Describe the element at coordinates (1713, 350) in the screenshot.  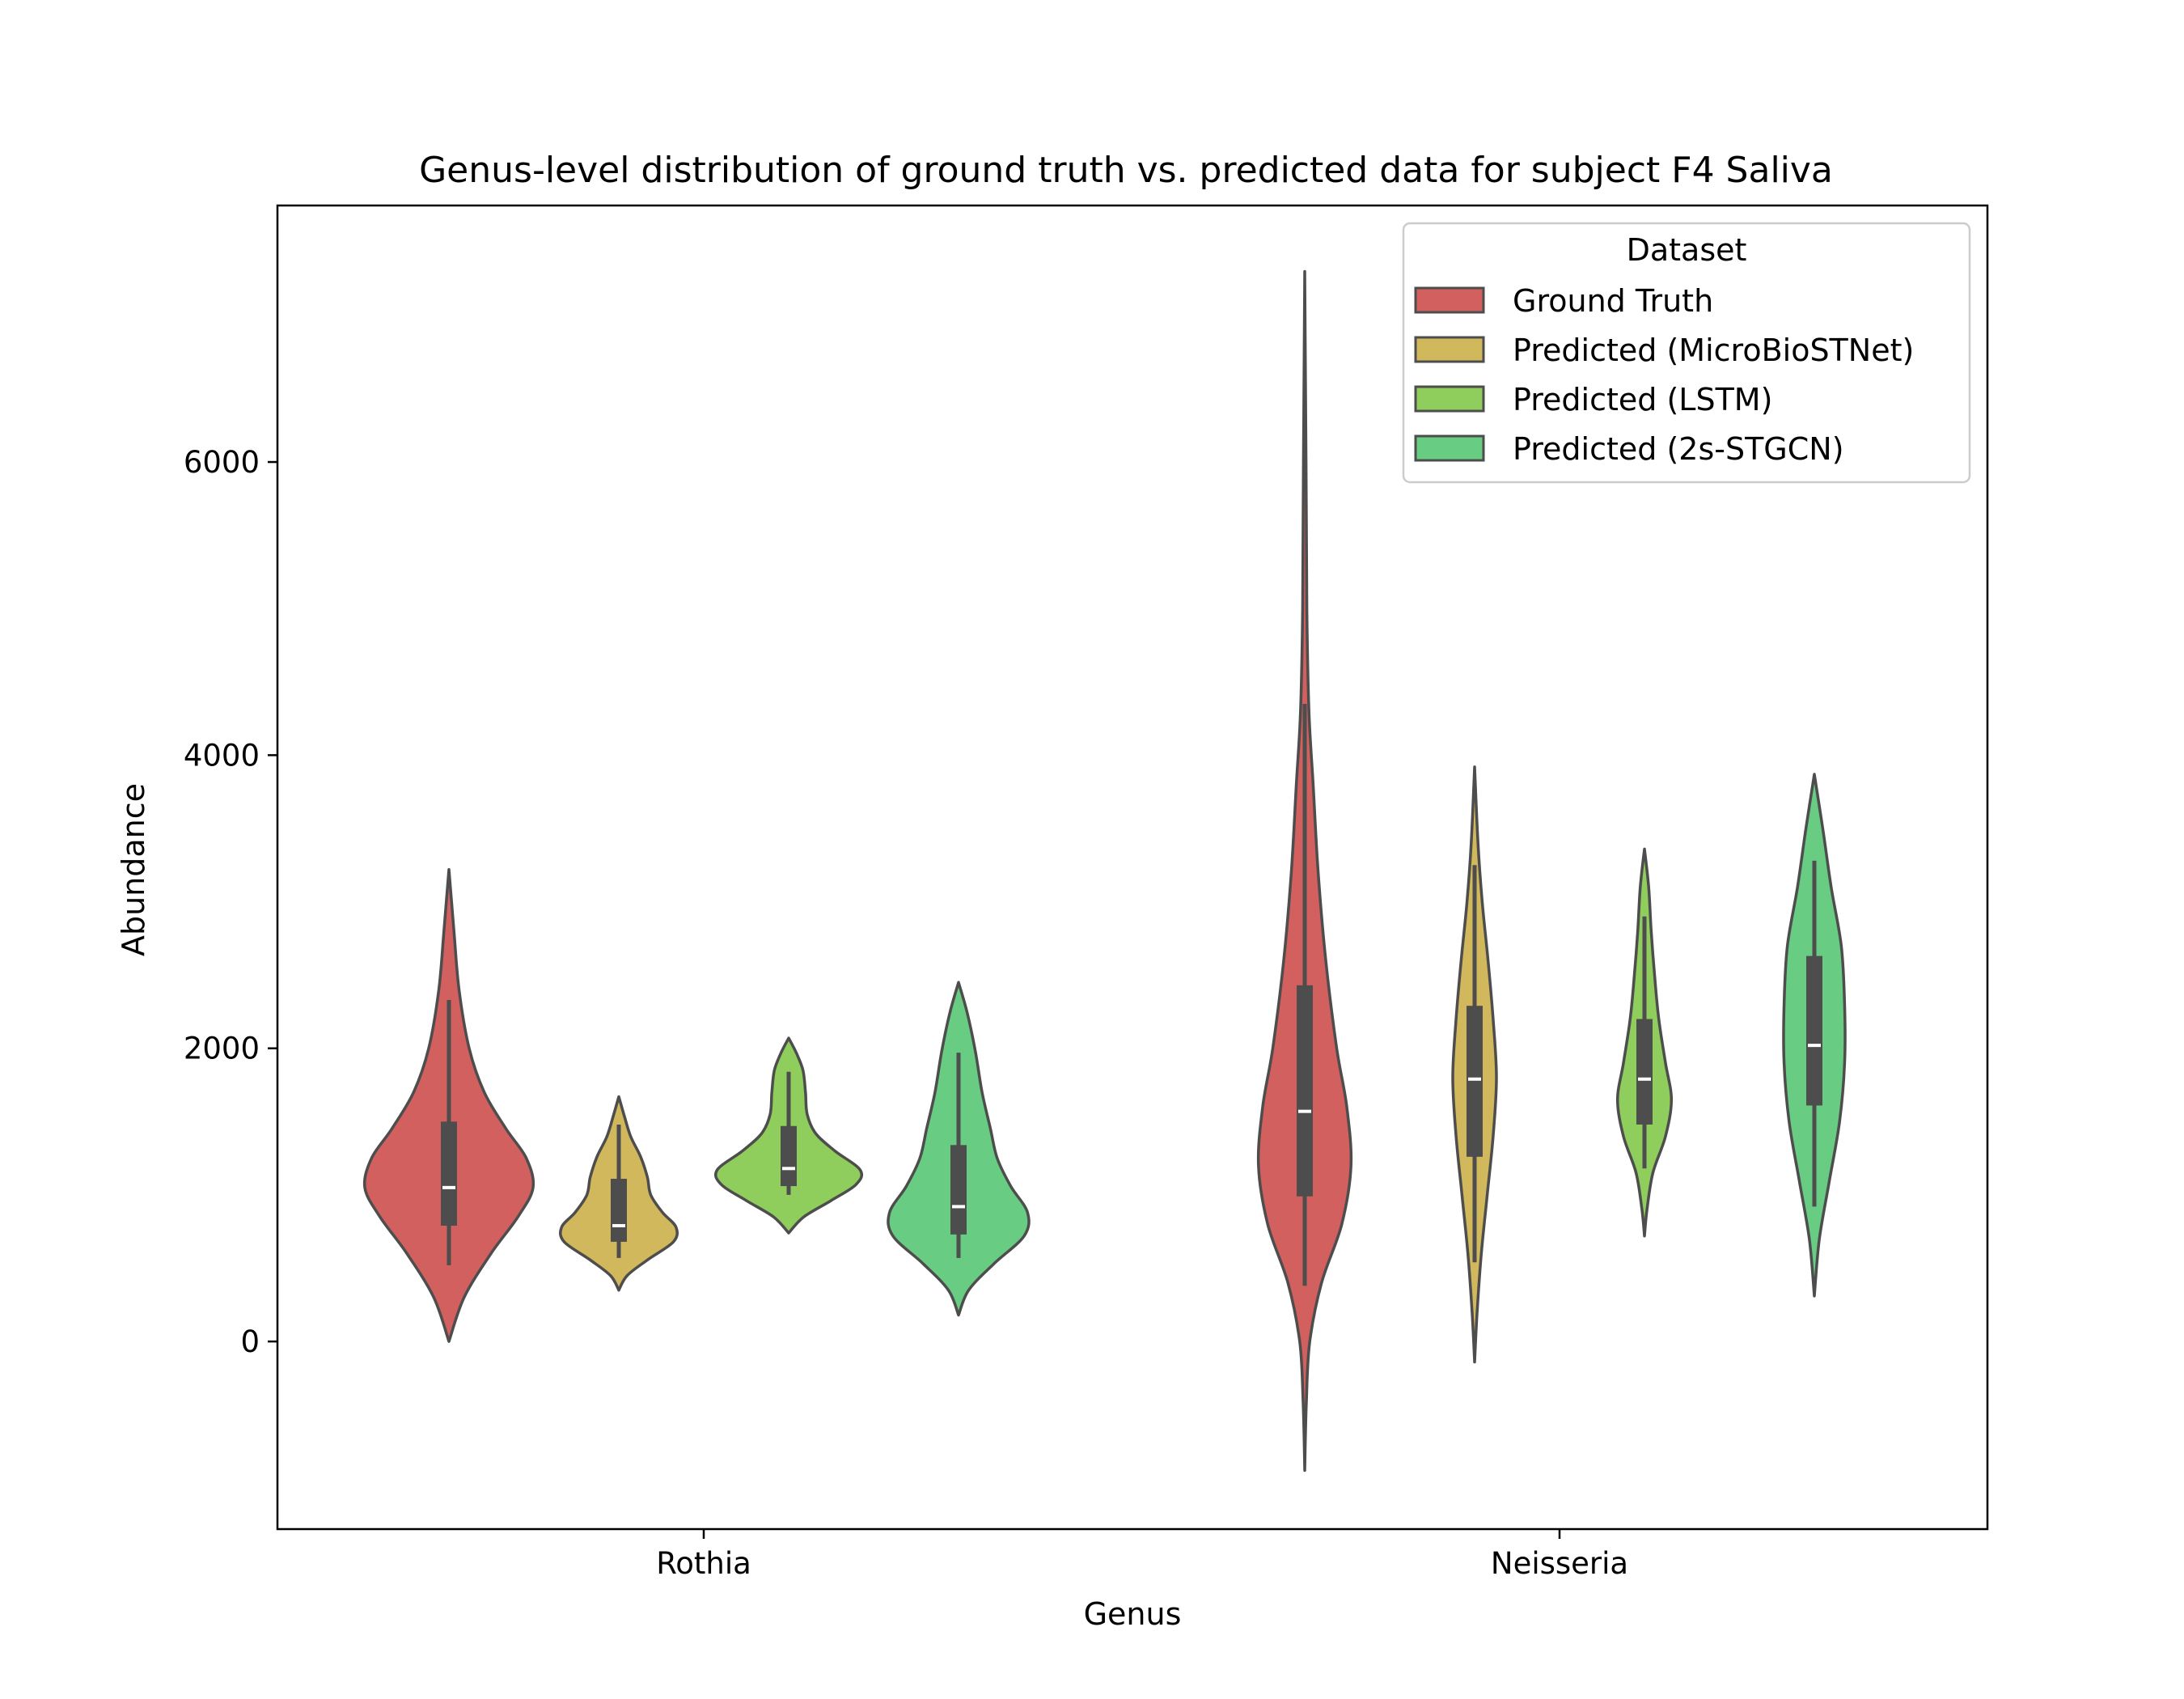
I see `legend-entry-label: Predicted (MicroBioSTNet)` at that location.